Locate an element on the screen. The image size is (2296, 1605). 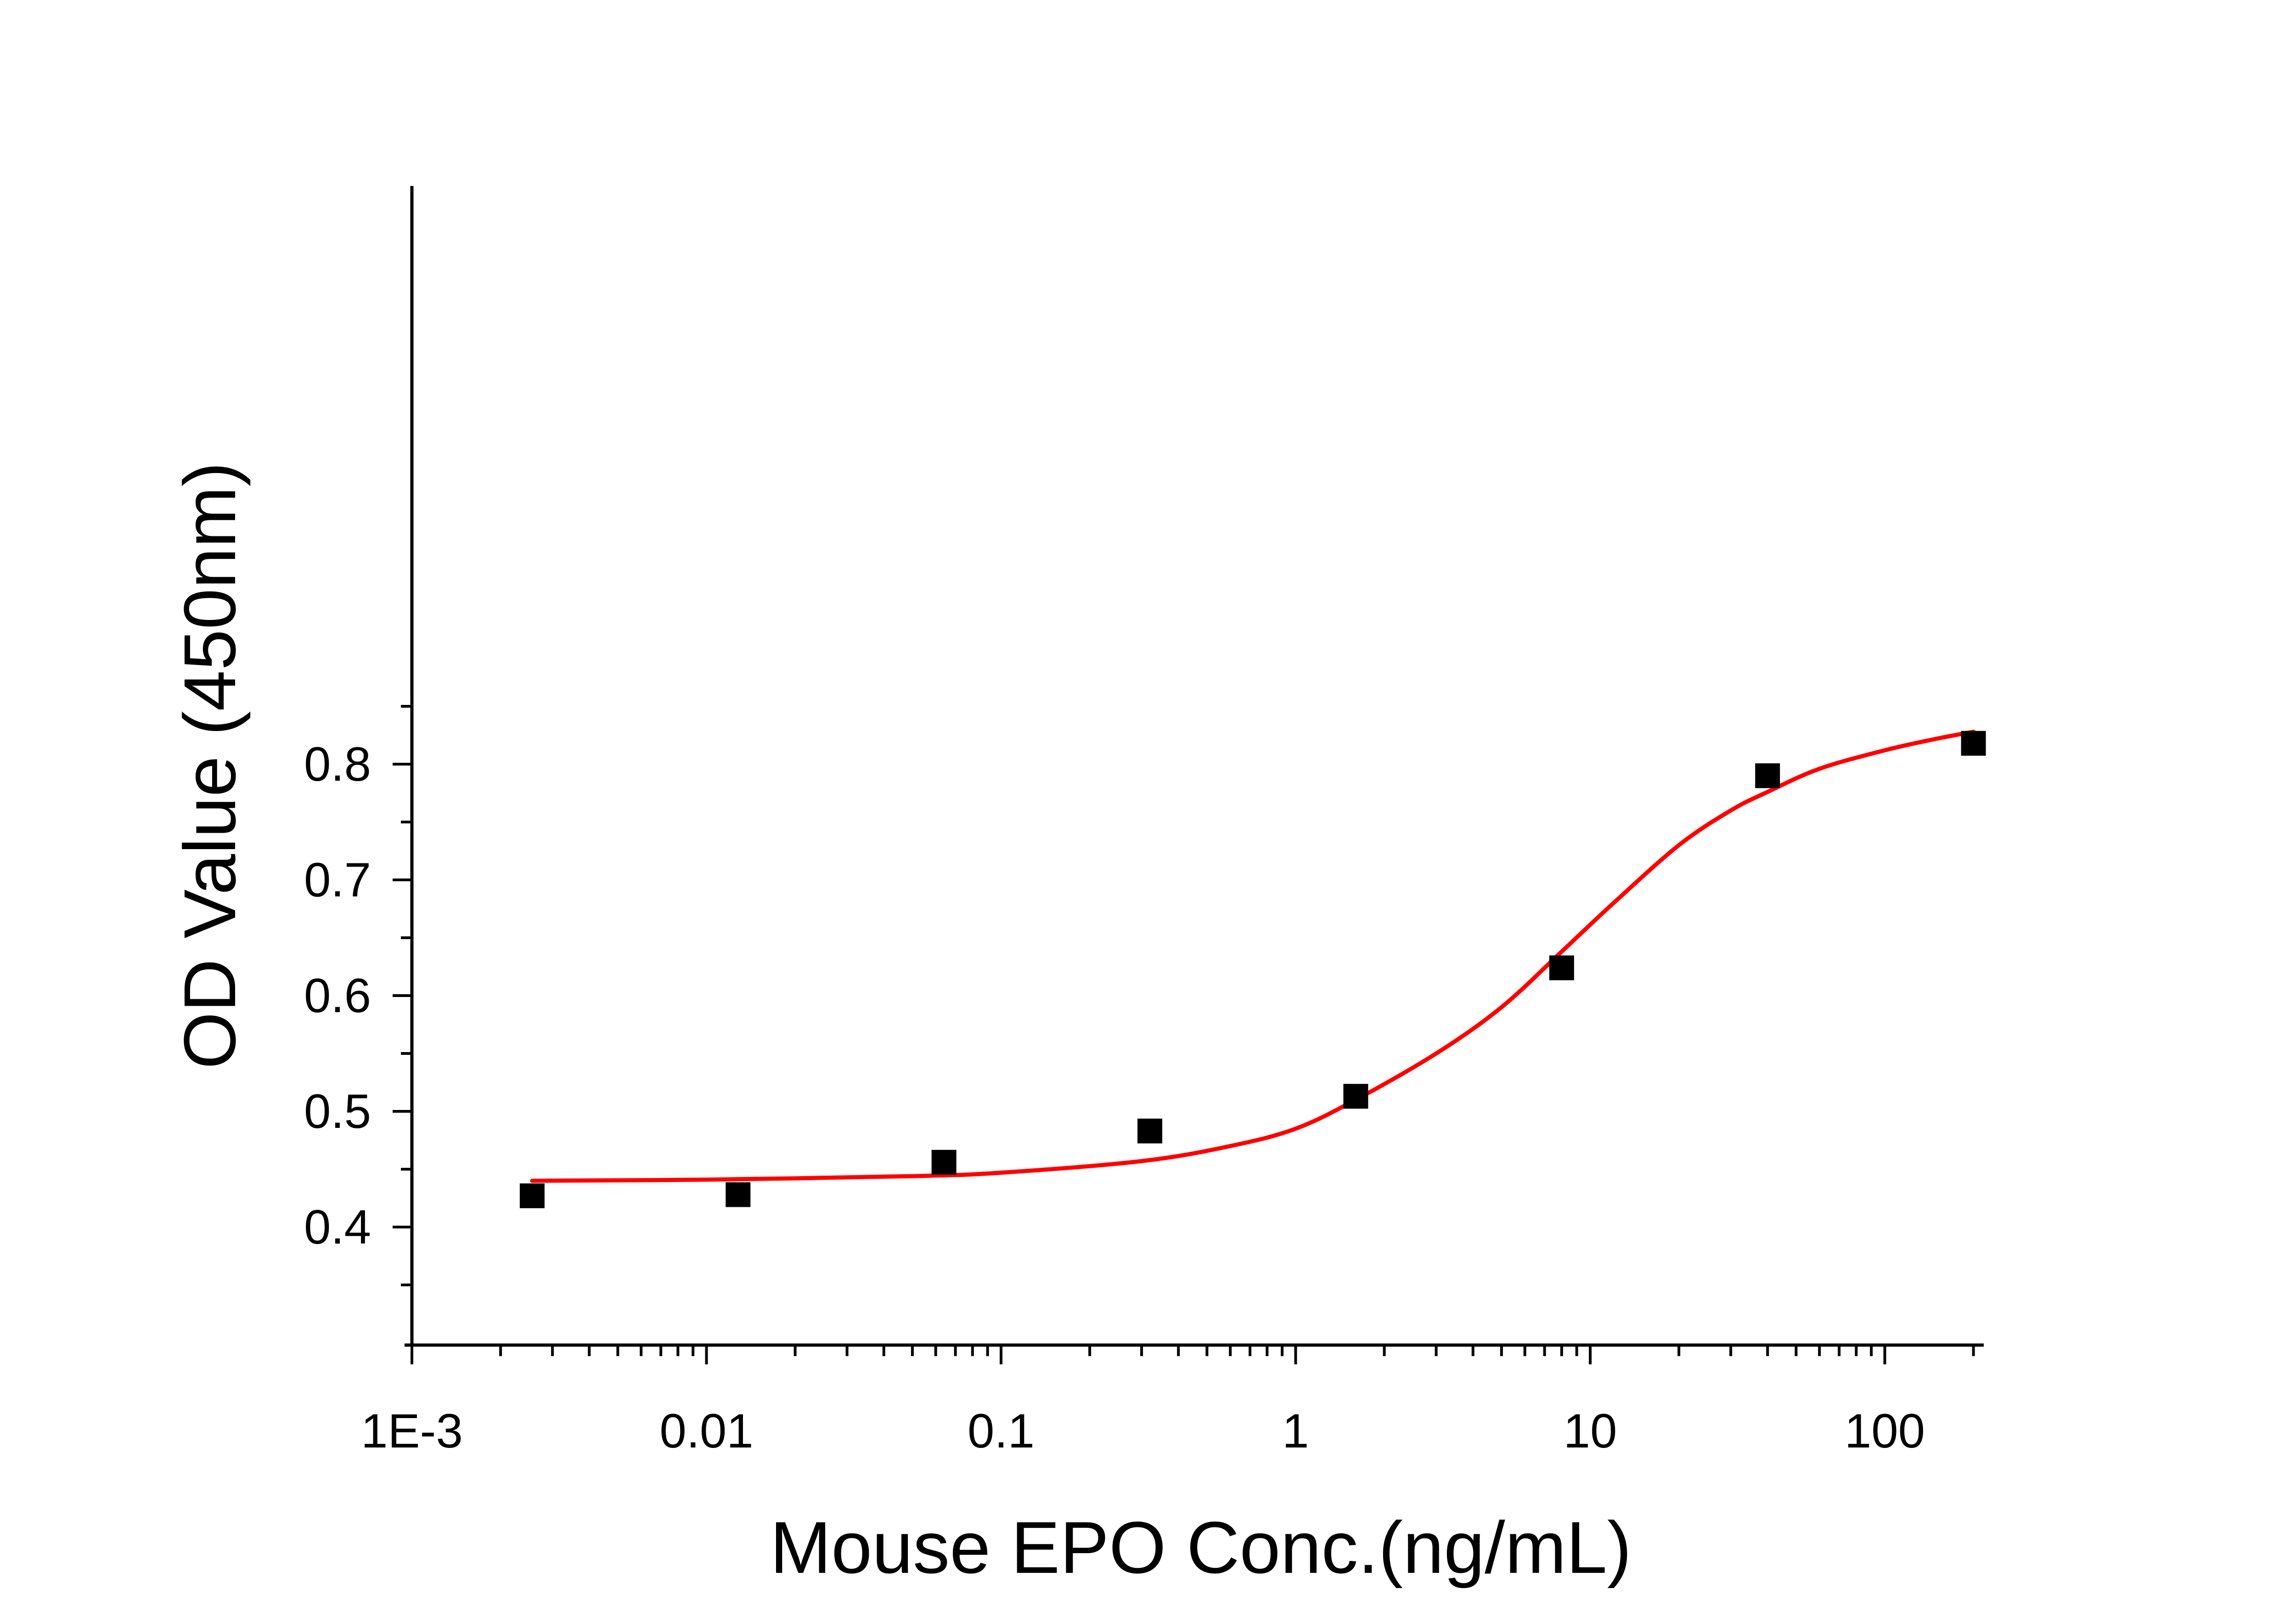
x-tick-label: 1E-3 is located at coordinates (412, 1431).